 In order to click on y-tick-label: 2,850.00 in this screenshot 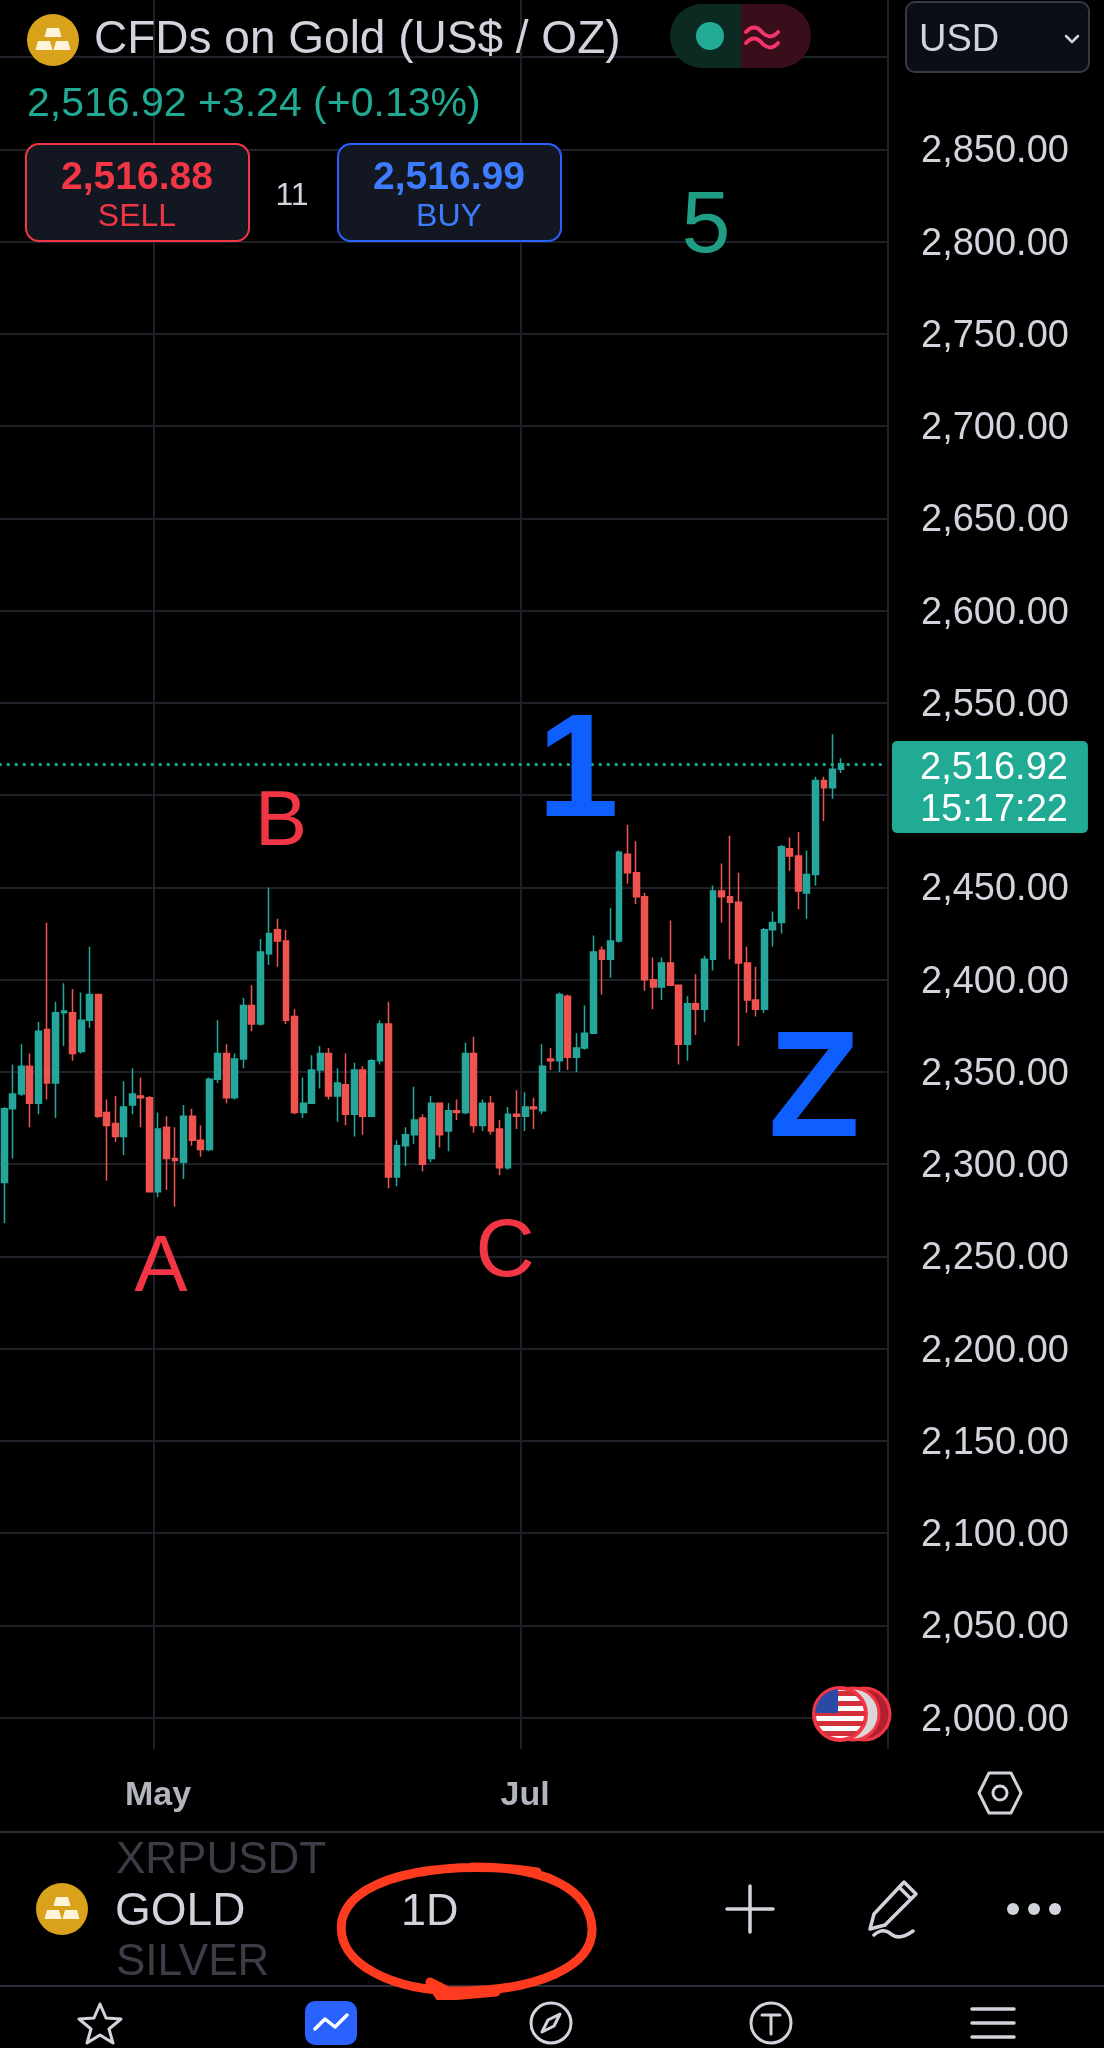, I will do `click(995, 149)`.